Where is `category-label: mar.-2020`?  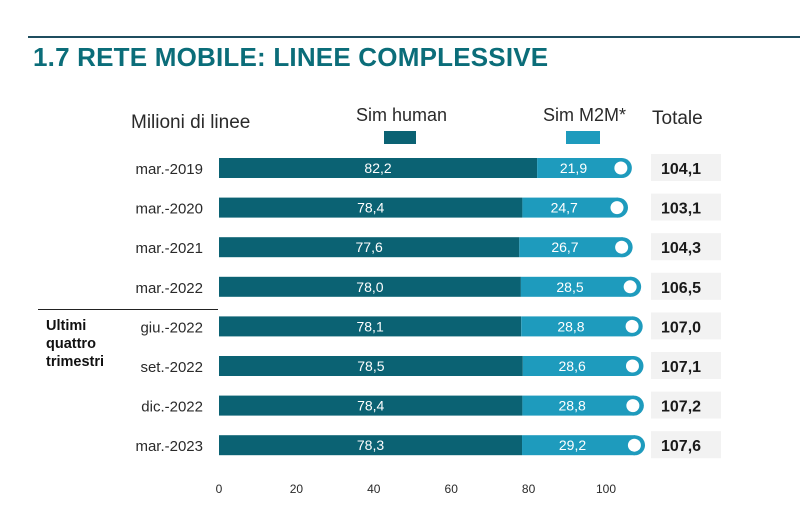
category-label: mar.-2020 is located at coordinates (169, 209).